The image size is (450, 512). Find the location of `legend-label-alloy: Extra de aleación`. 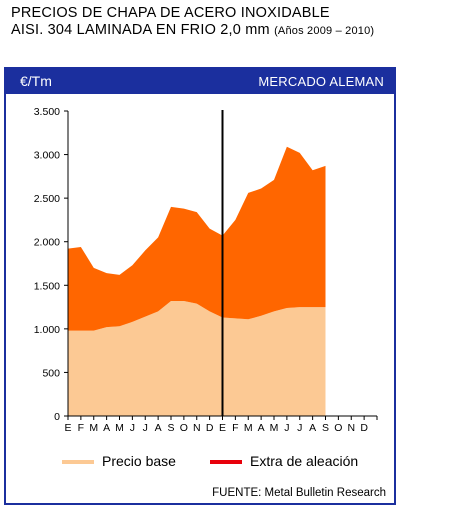

legend-label-alloy: Extra de aleación is located at coordinates (304, 461).